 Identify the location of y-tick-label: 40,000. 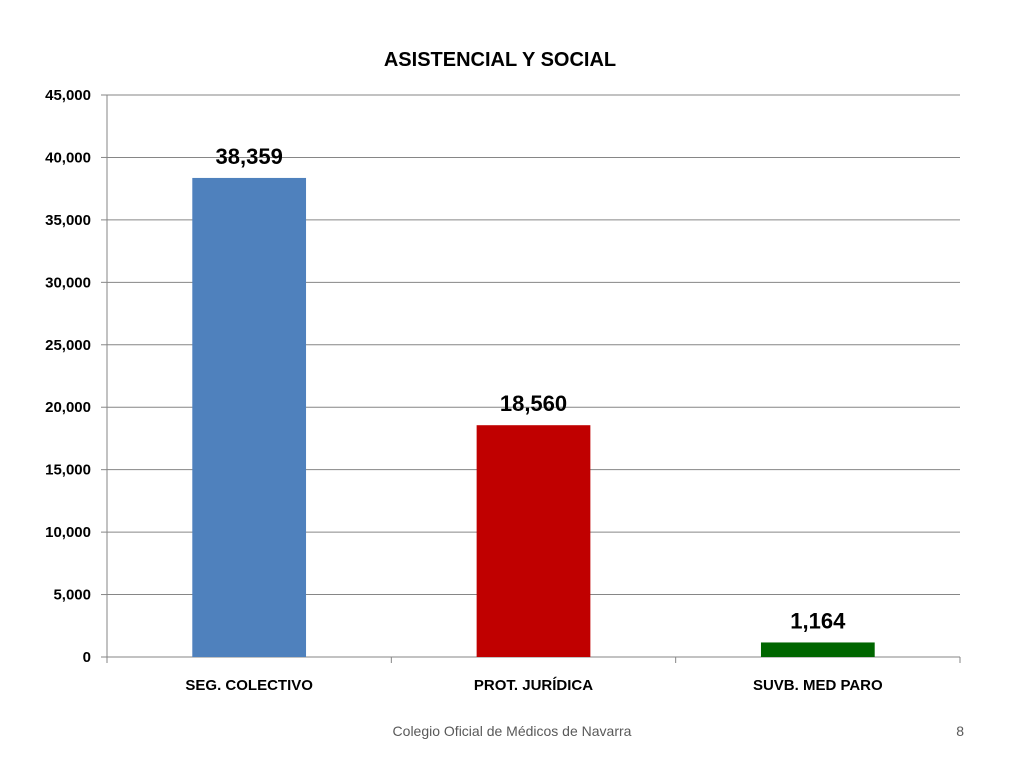
(68, 157).